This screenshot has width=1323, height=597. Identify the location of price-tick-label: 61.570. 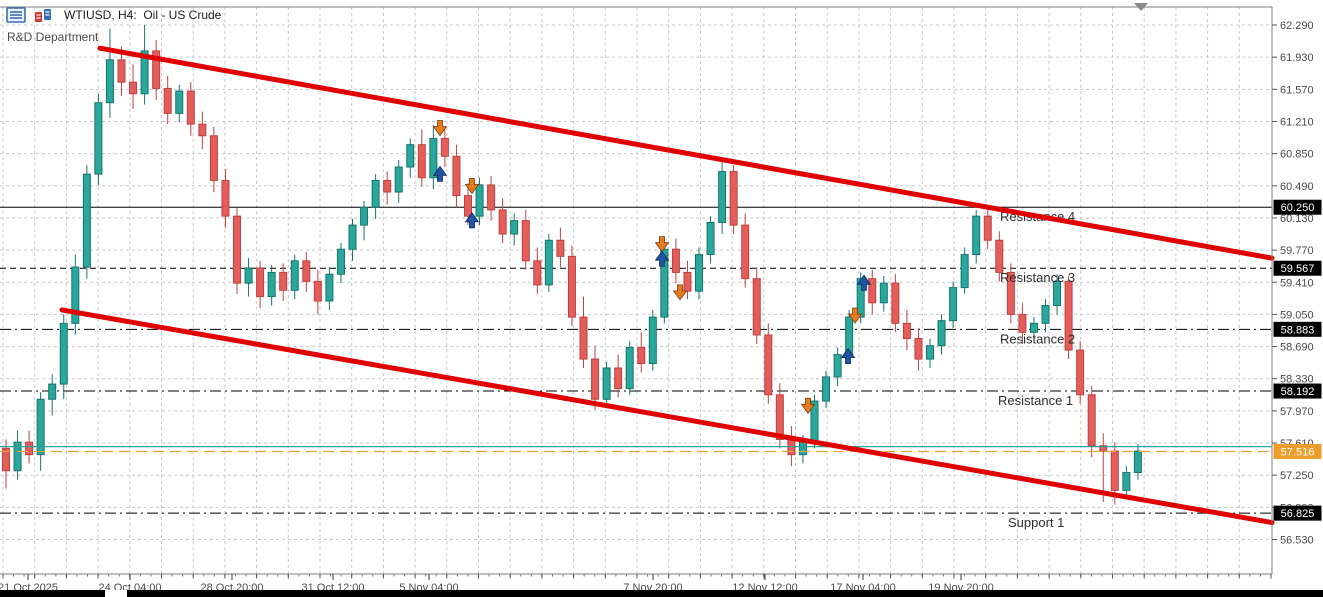
(1297, 90).